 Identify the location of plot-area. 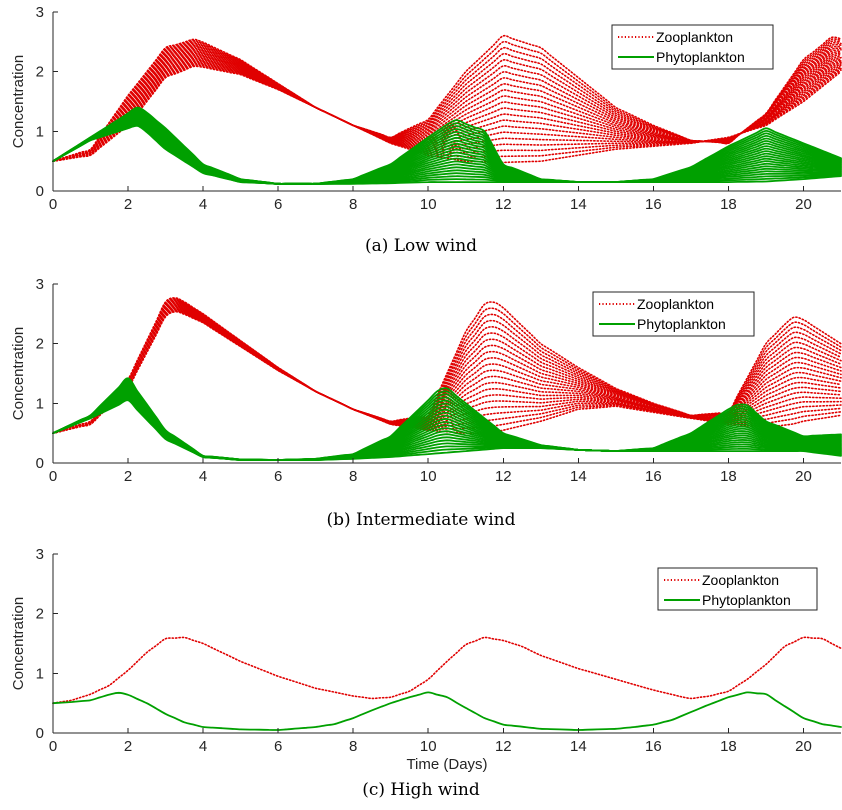
(447, 683).